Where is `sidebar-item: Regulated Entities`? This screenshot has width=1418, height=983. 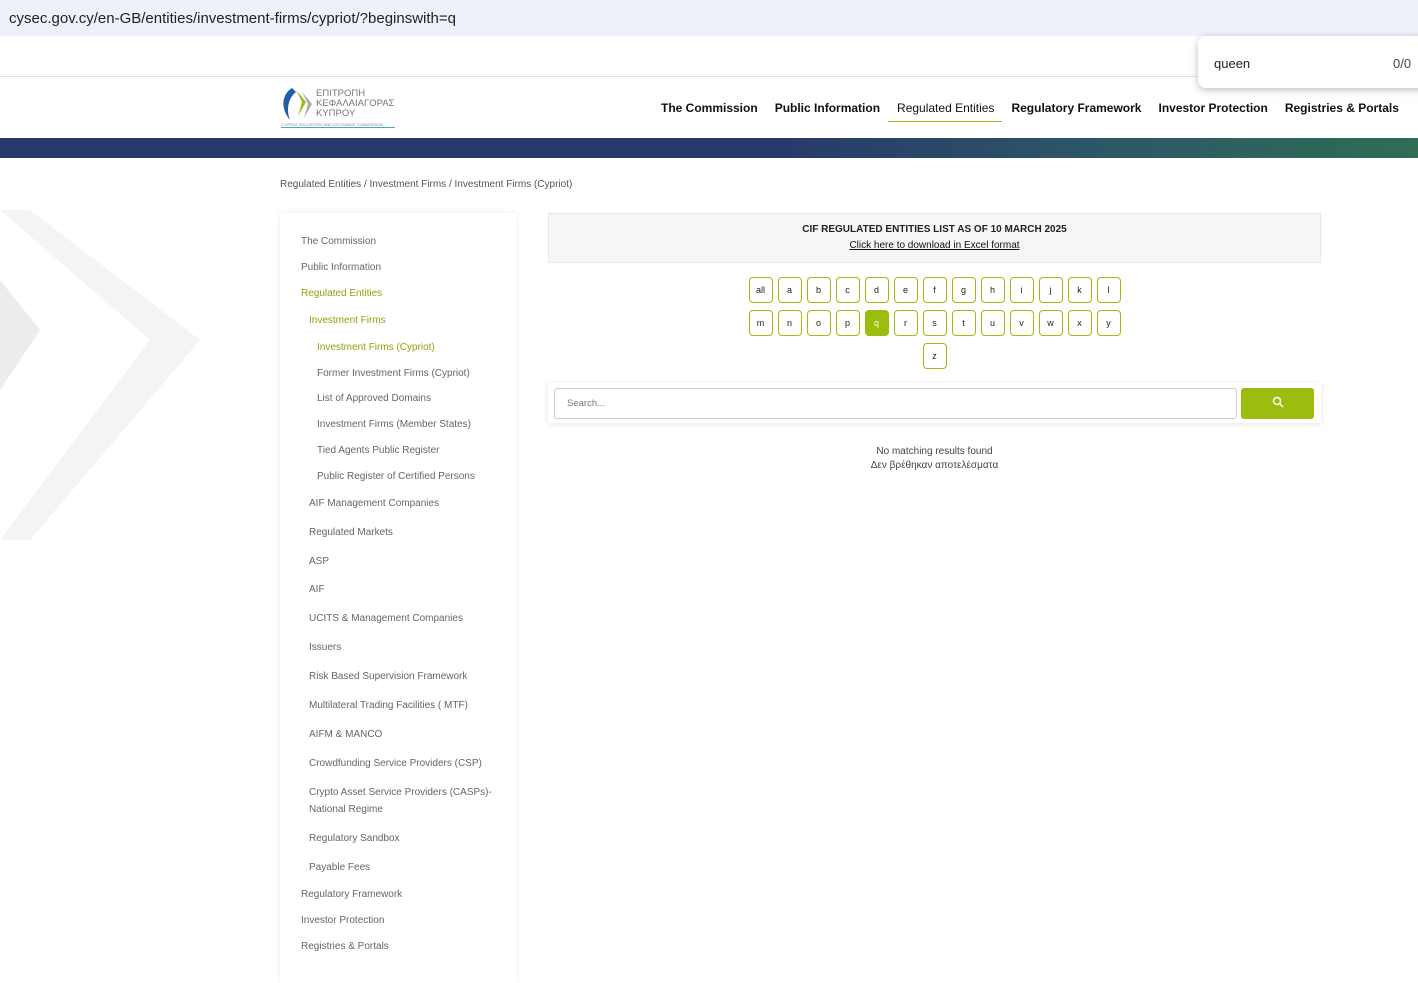
sidebar-item: Regulated Entities is located at coordinates (342, 293).